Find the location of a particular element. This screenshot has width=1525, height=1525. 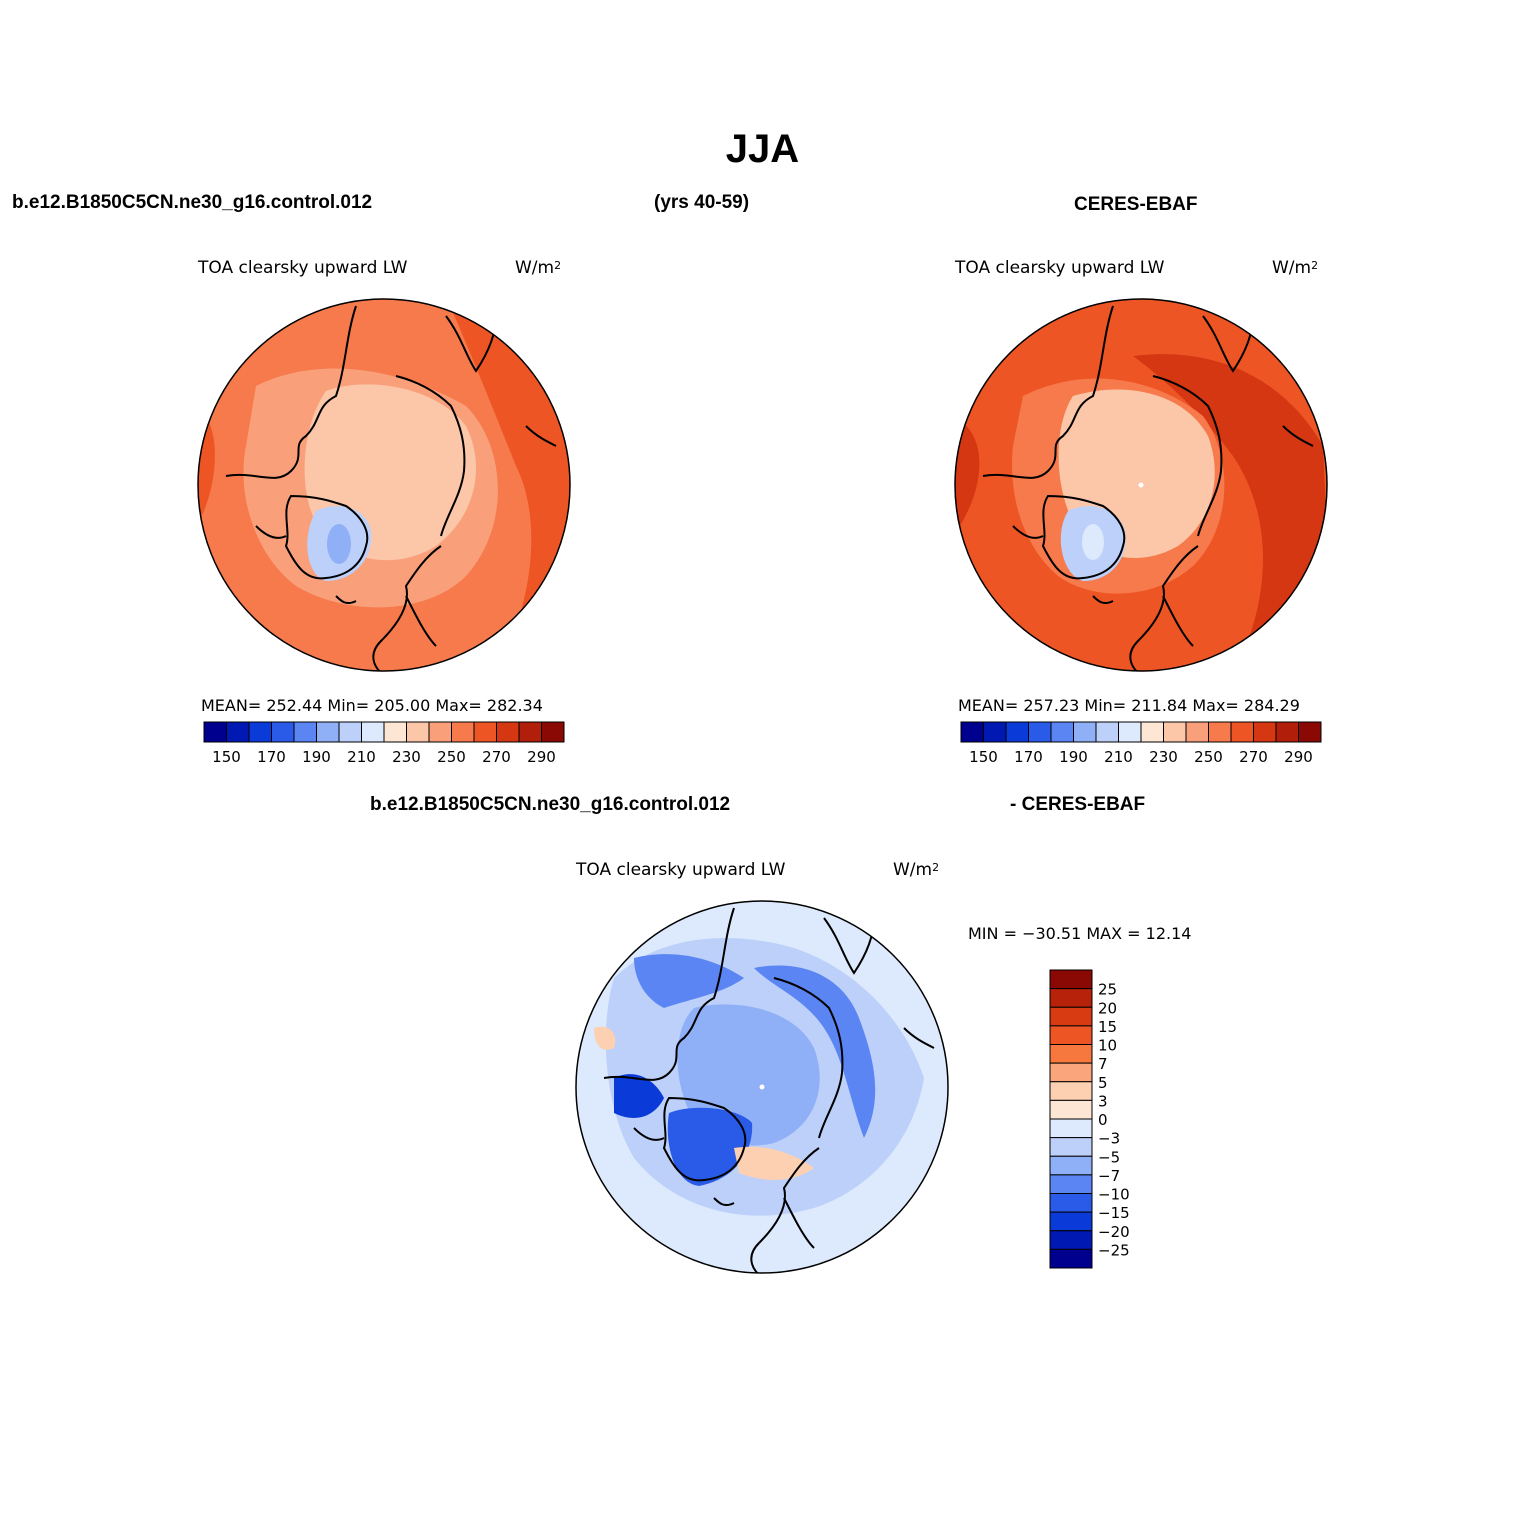

obs-map-boundary is located at coordinates (1141, 485).